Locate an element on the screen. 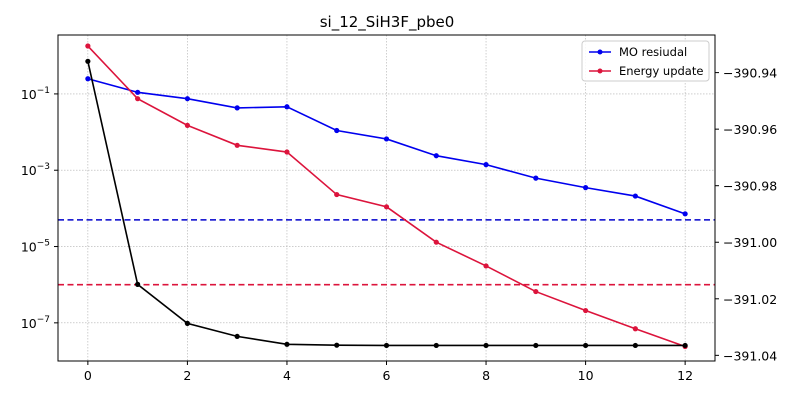 The width and height of the screenshot is (800, 400). legend-label-energy-update: Energy update is located at coordinates (661, 71).